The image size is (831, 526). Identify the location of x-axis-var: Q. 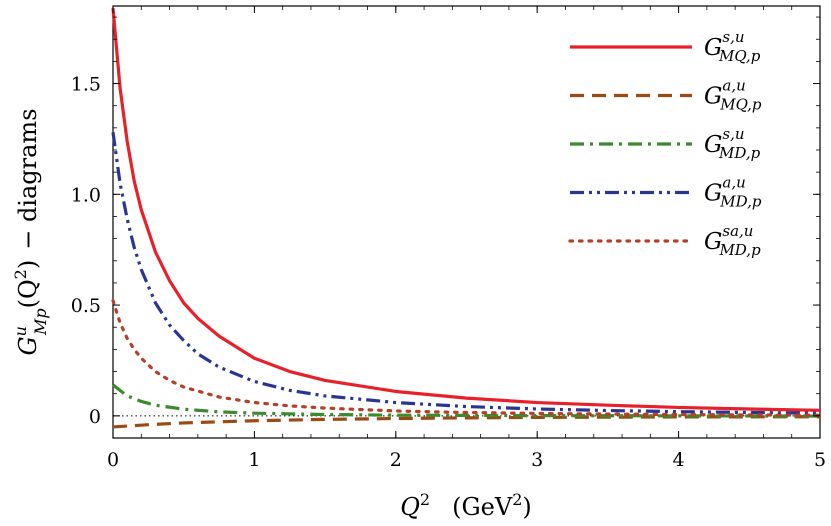
(410, 507).